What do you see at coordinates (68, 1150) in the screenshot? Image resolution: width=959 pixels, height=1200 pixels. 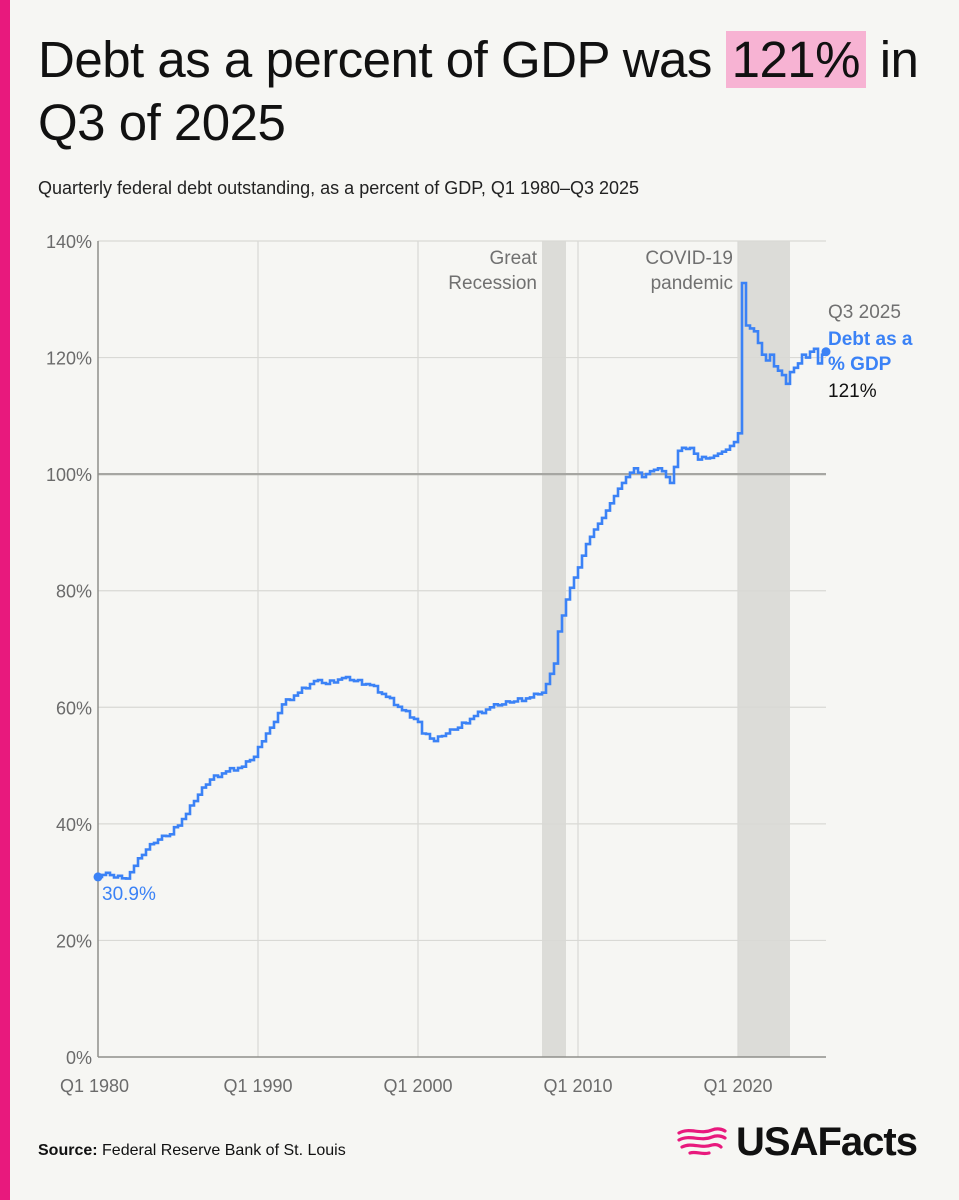 I see `source-label: Source:` at bounding box center [68, 1150].